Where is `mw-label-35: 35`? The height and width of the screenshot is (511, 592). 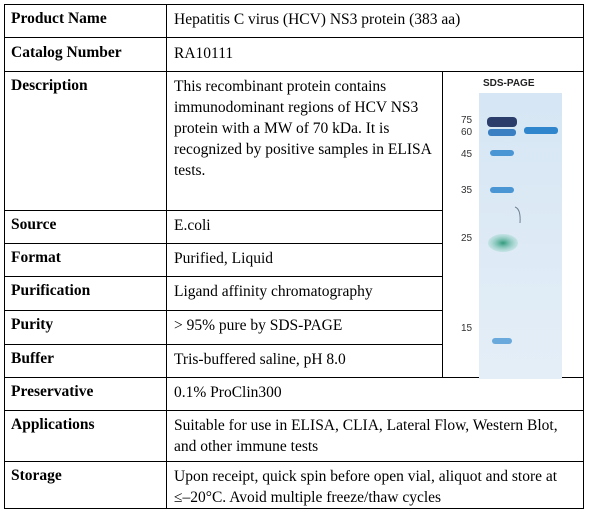
mw-label-35: 35 is located at coordinates (467, 190).